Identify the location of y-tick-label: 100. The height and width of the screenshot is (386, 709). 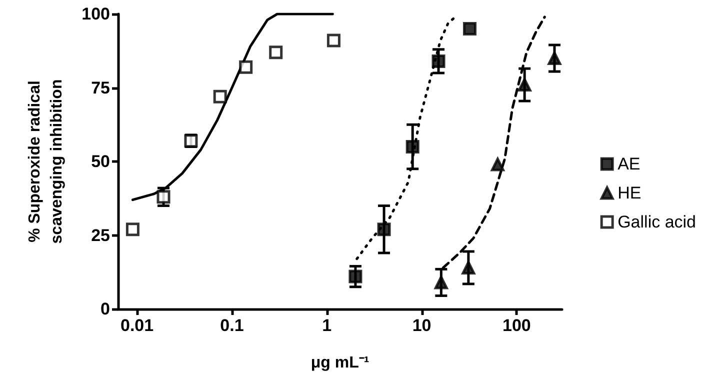
(96, 14).